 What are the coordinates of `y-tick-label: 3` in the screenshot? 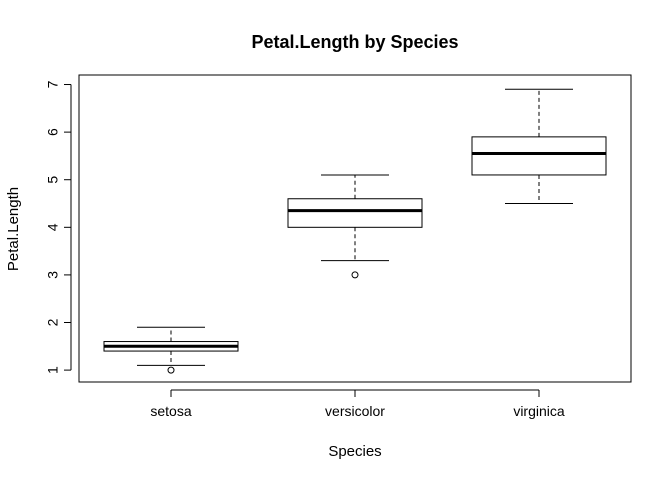 It's located at (53, 275).